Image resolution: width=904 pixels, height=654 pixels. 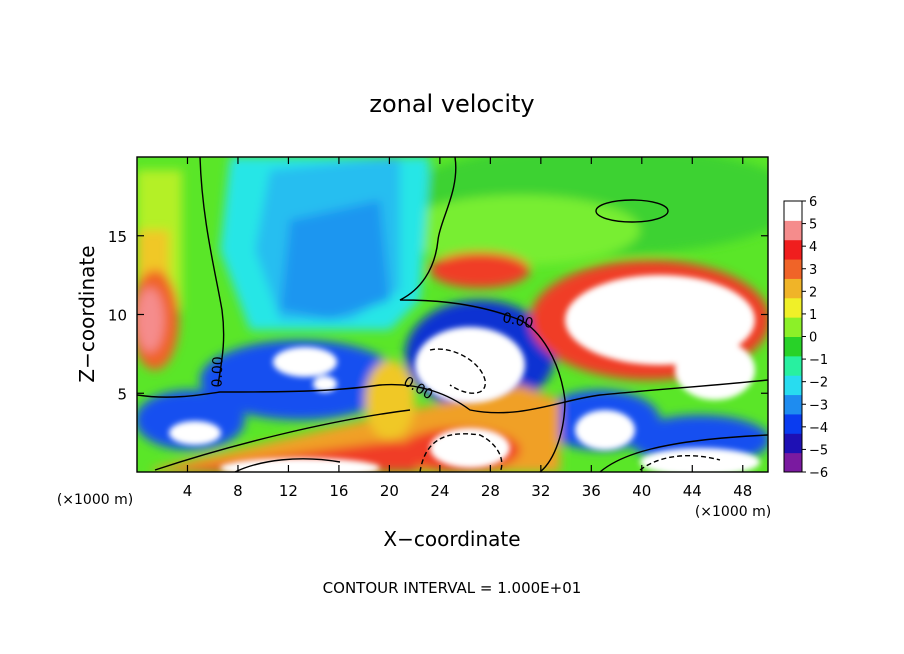 I want to click on y-tick-label: 10, so click(x=117, y=316).